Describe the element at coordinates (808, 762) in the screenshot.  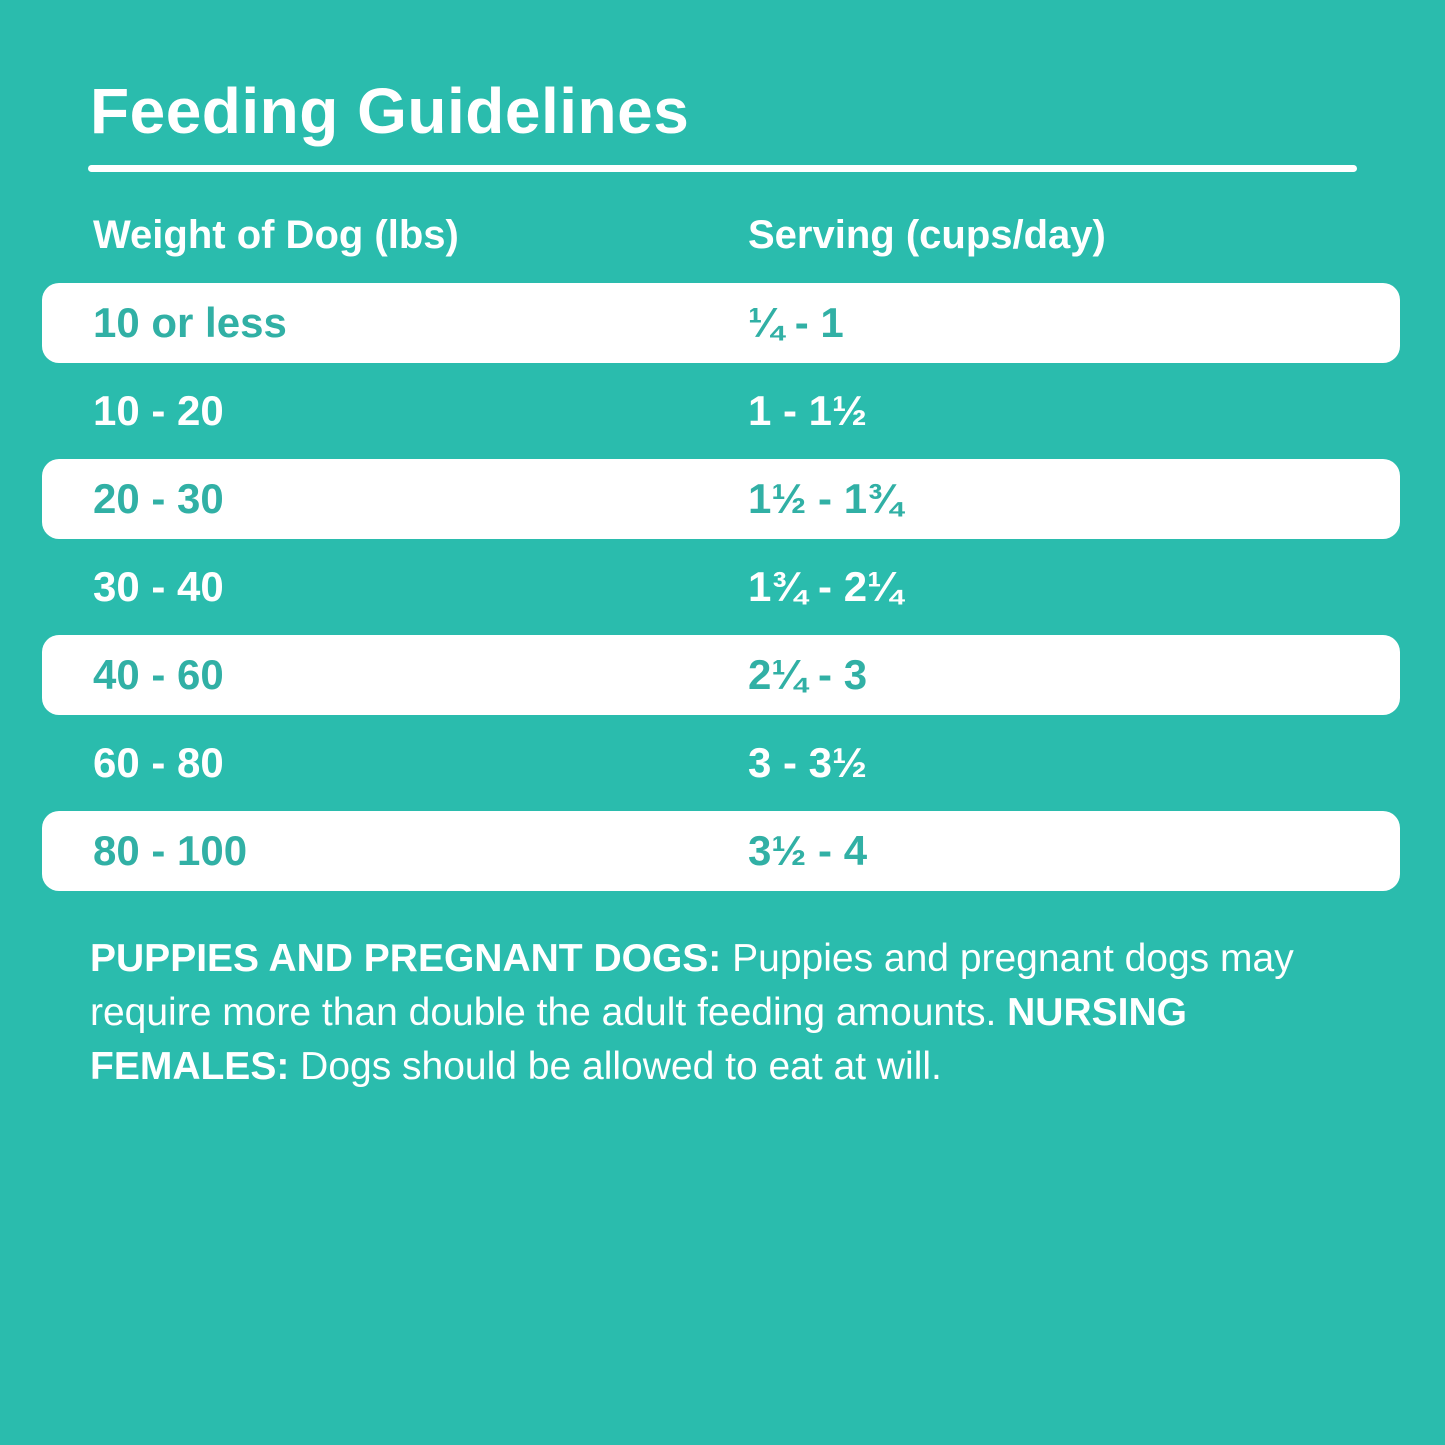
I see `serving-cell: 3 - 3½` at that location.